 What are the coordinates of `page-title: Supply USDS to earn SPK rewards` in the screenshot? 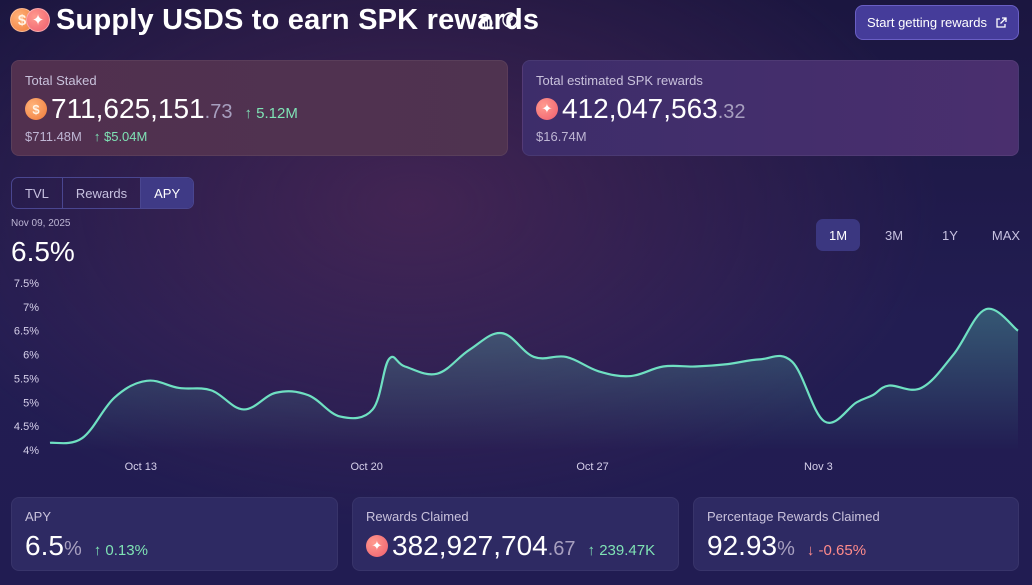 It's located at (298, 20).